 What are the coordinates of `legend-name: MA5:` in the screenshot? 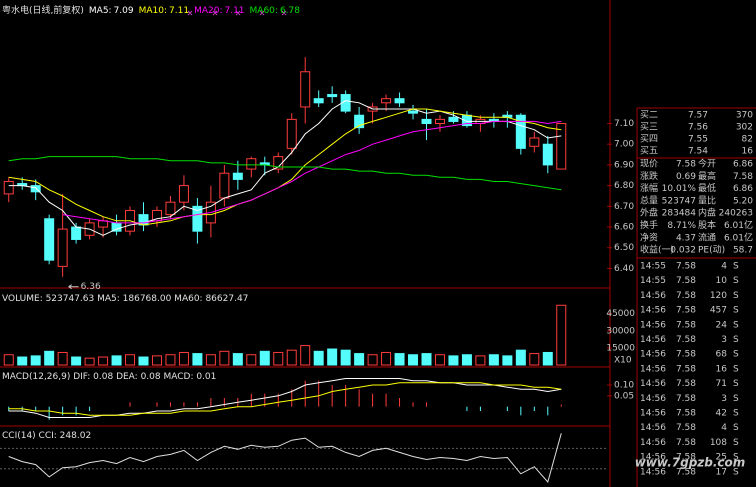 It's located at (100, 11).